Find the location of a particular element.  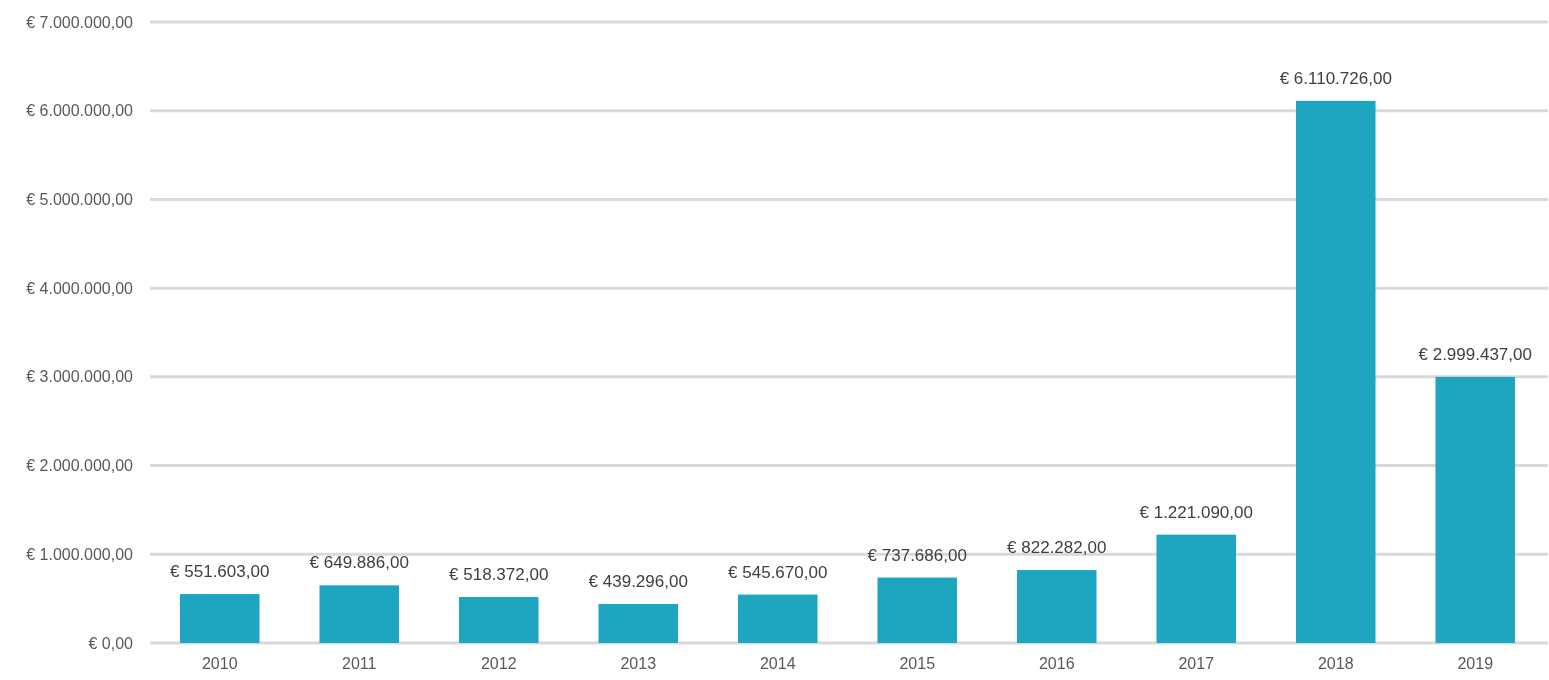

x-tick-label: 2015 is located at coordinates (917, 663).